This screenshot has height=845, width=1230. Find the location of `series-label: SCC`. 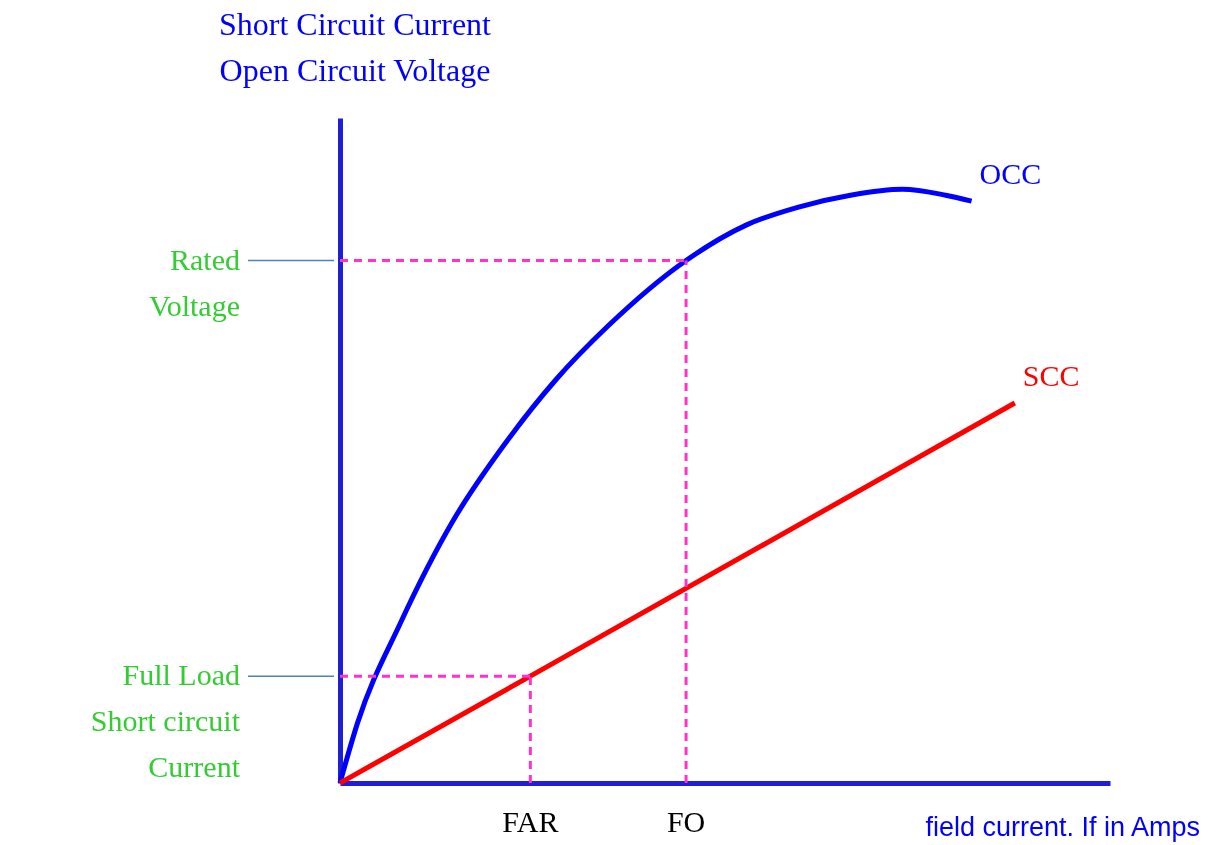

series-label: SCC is located at coordinates (1051, 375).